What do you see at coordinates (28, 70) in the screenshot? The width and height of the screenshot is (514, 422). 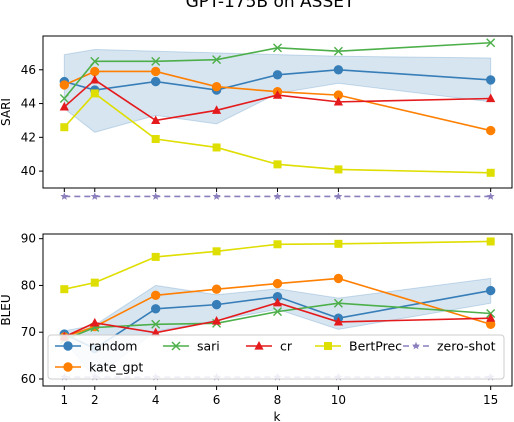 I see `y-tick-label: 46` at bounding box center [28, 70].